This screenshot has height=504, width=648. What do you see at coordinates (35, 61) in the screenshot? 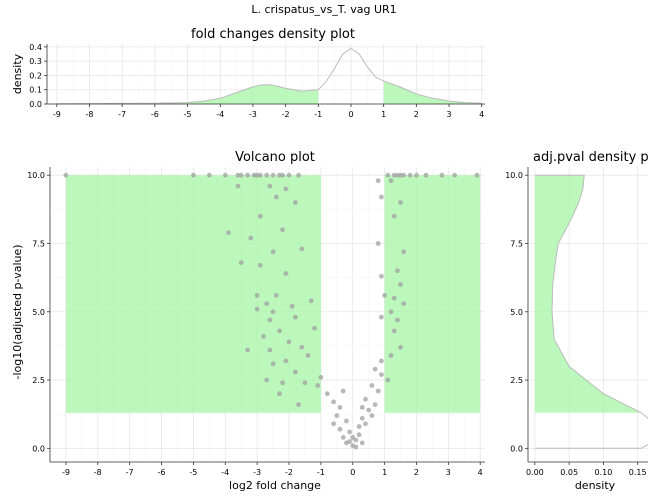
I see `fold-y-tick-label: 0.3` at bounding box center [35, 61].